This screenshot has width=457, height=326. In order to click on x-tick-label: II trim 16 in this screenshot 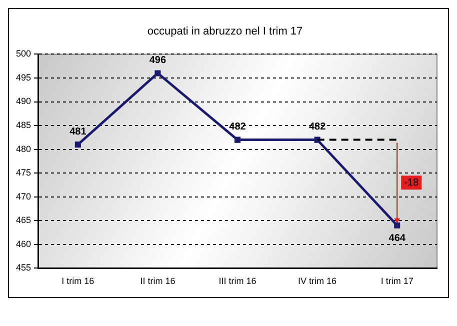, I will do `click(158, 281)`.